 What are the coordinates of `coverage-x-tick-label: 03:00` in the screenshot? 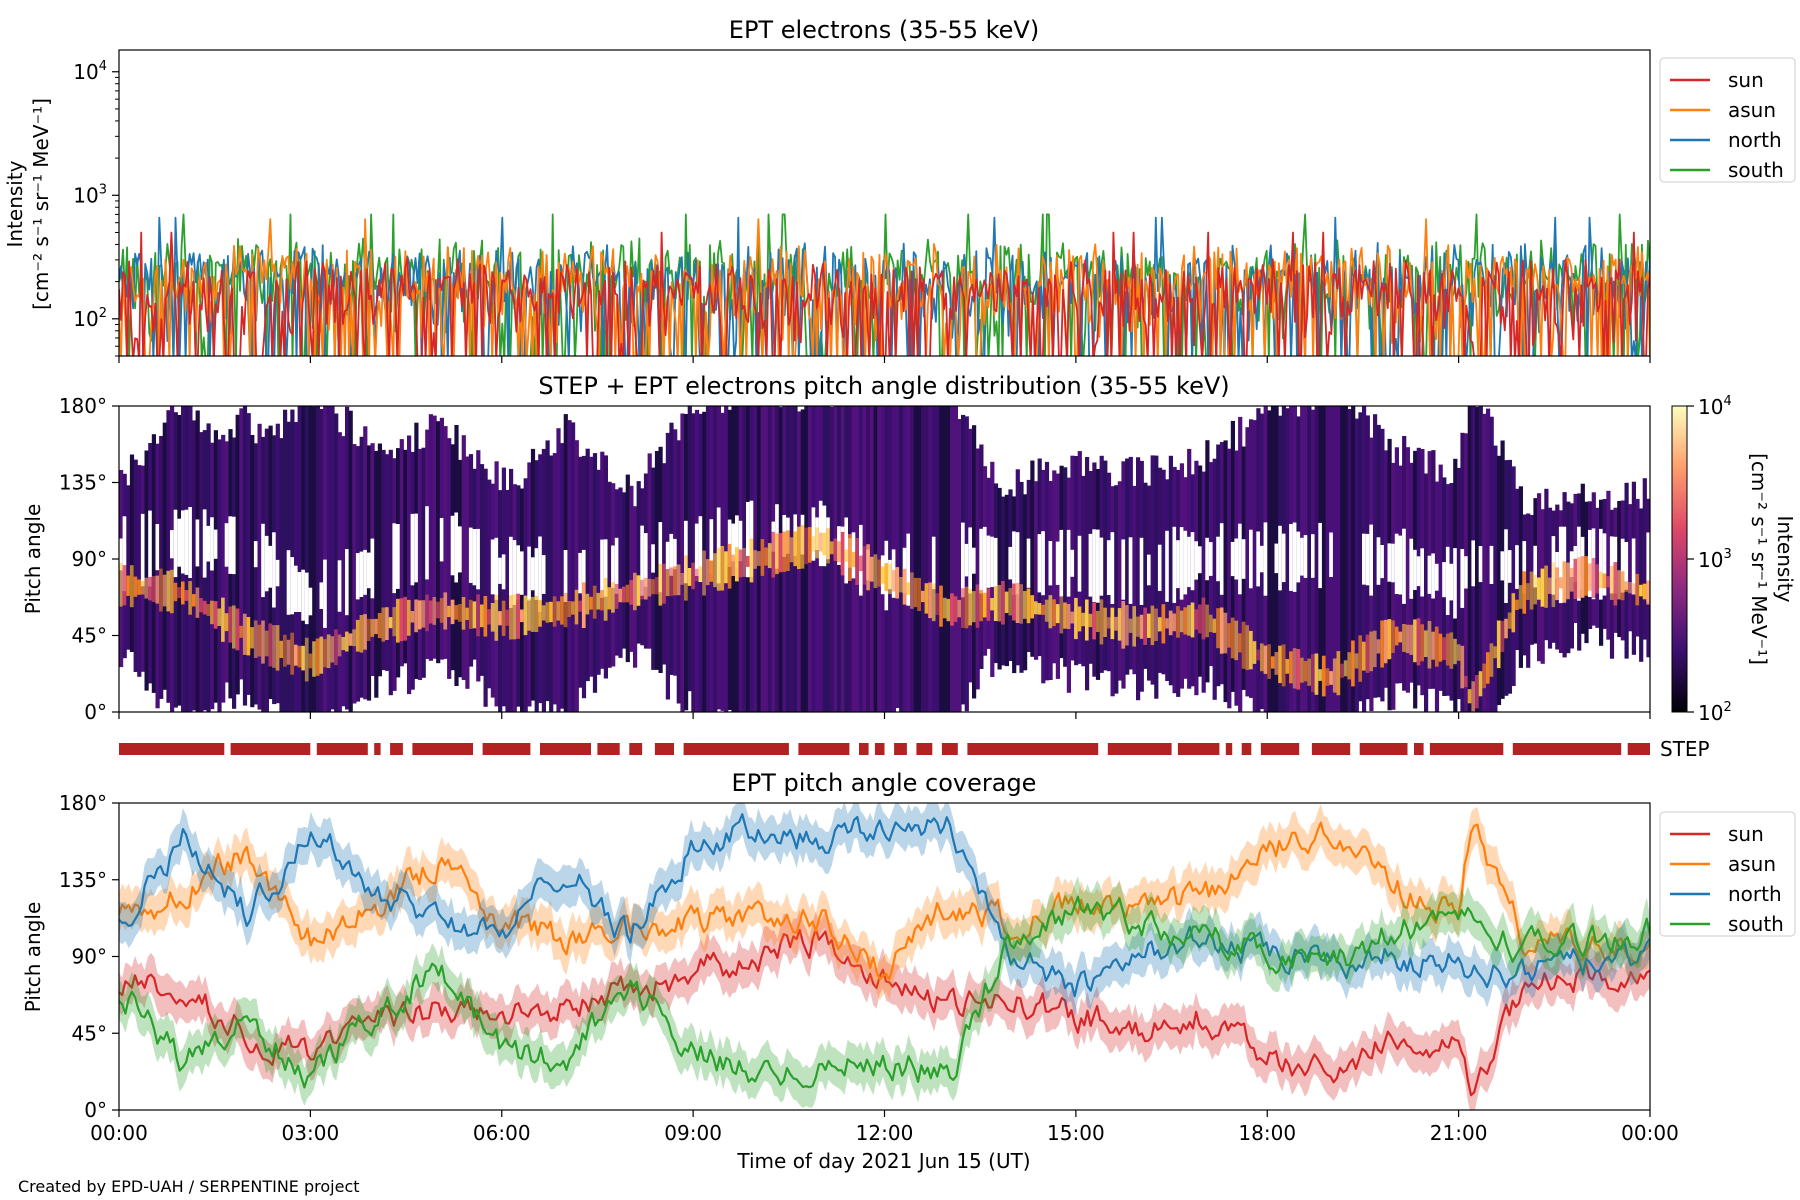 It's located at (311, 1133).